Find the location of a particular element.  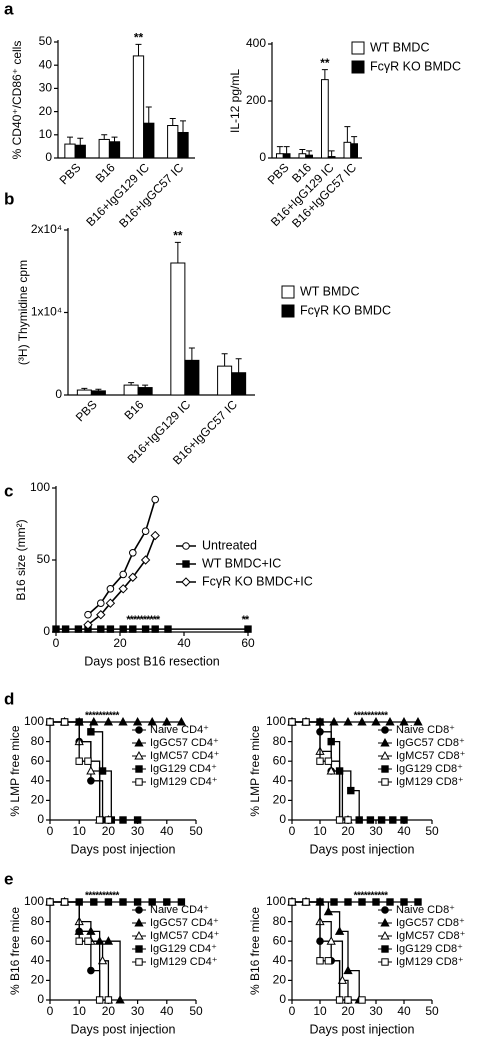

y-tick-label: 50 is located at coordinates (44, 559).